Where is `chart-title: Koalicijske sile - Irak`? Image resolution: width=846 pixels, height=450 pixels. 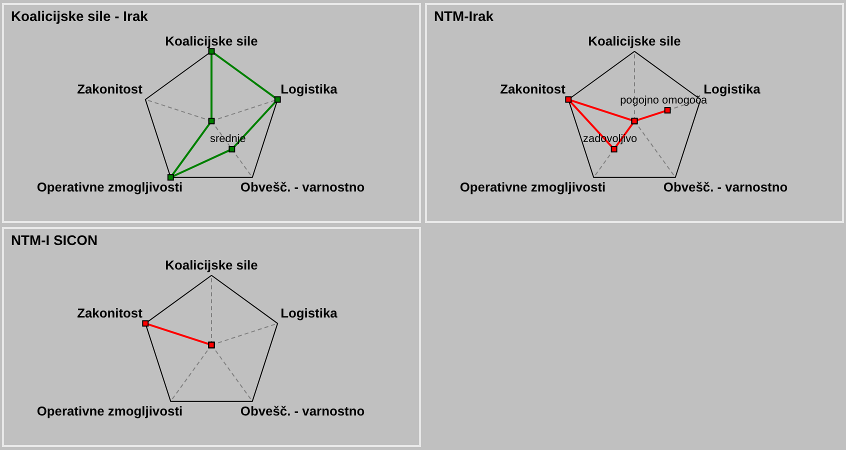 chart-title: Koalicijske sile - Irak is located at coordinates (79, 16).